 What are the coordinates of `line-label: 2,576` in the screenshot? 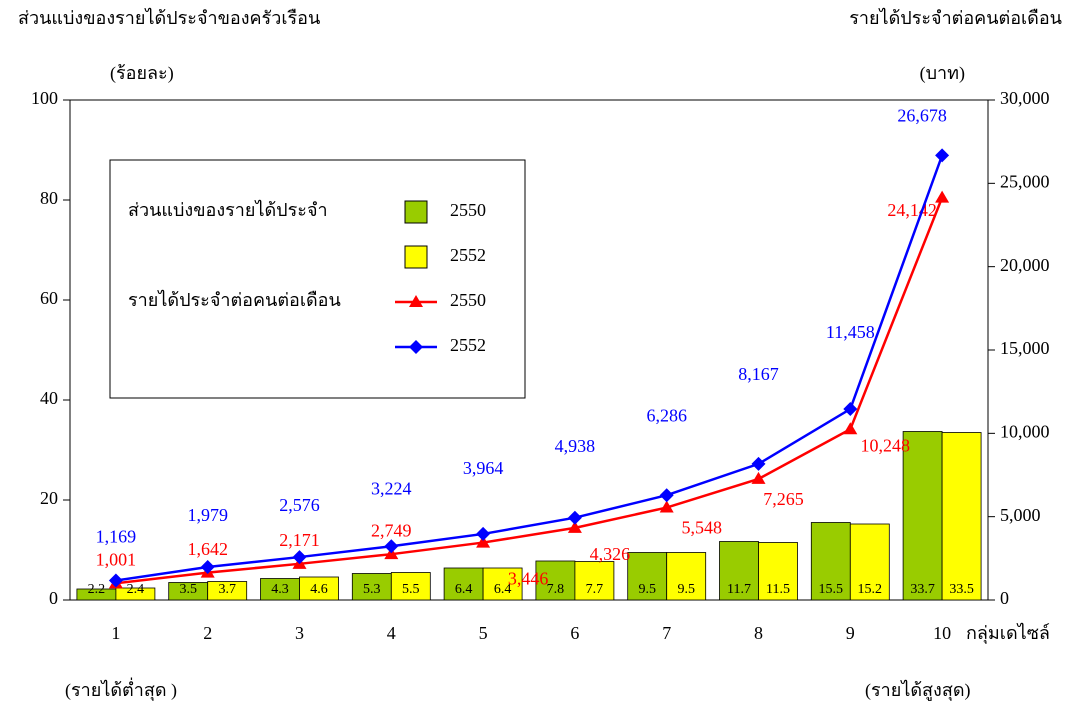 It's located at (299, 505).